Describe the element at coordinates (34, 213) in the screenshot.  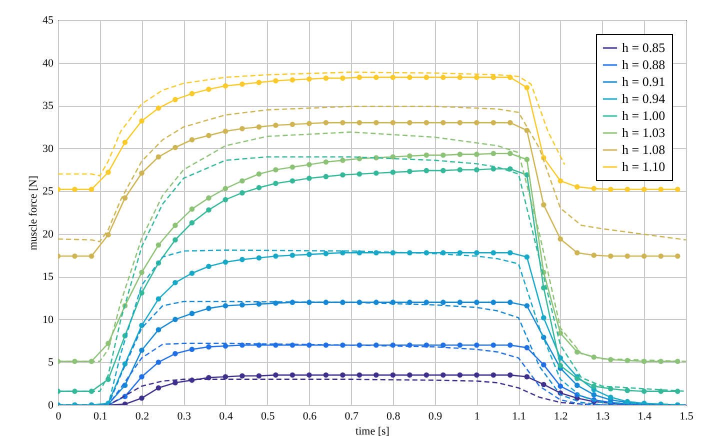
I see `y-axis-title: muscle force [N]` at that location.